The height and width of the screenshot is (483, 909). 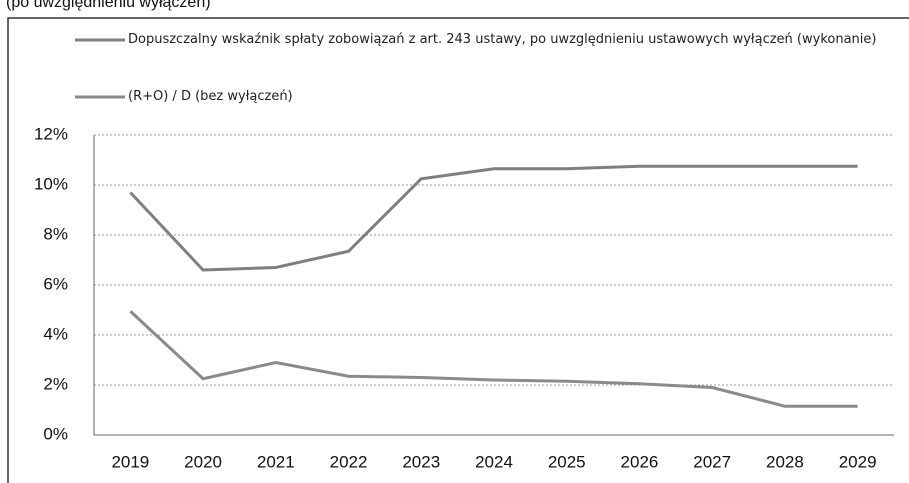 What do you see at coordinates (55, 233) in the screenshot?
I see `y-tick-label: 8%` at bounding box center [55, 233].